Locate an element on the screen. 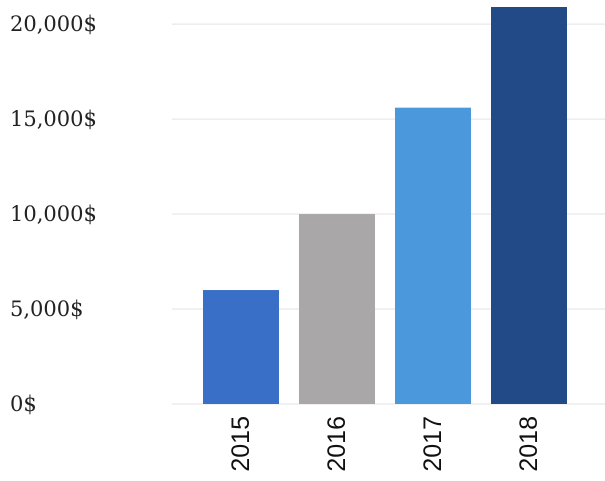  bar-2016 is located at coordinates (337, 309).